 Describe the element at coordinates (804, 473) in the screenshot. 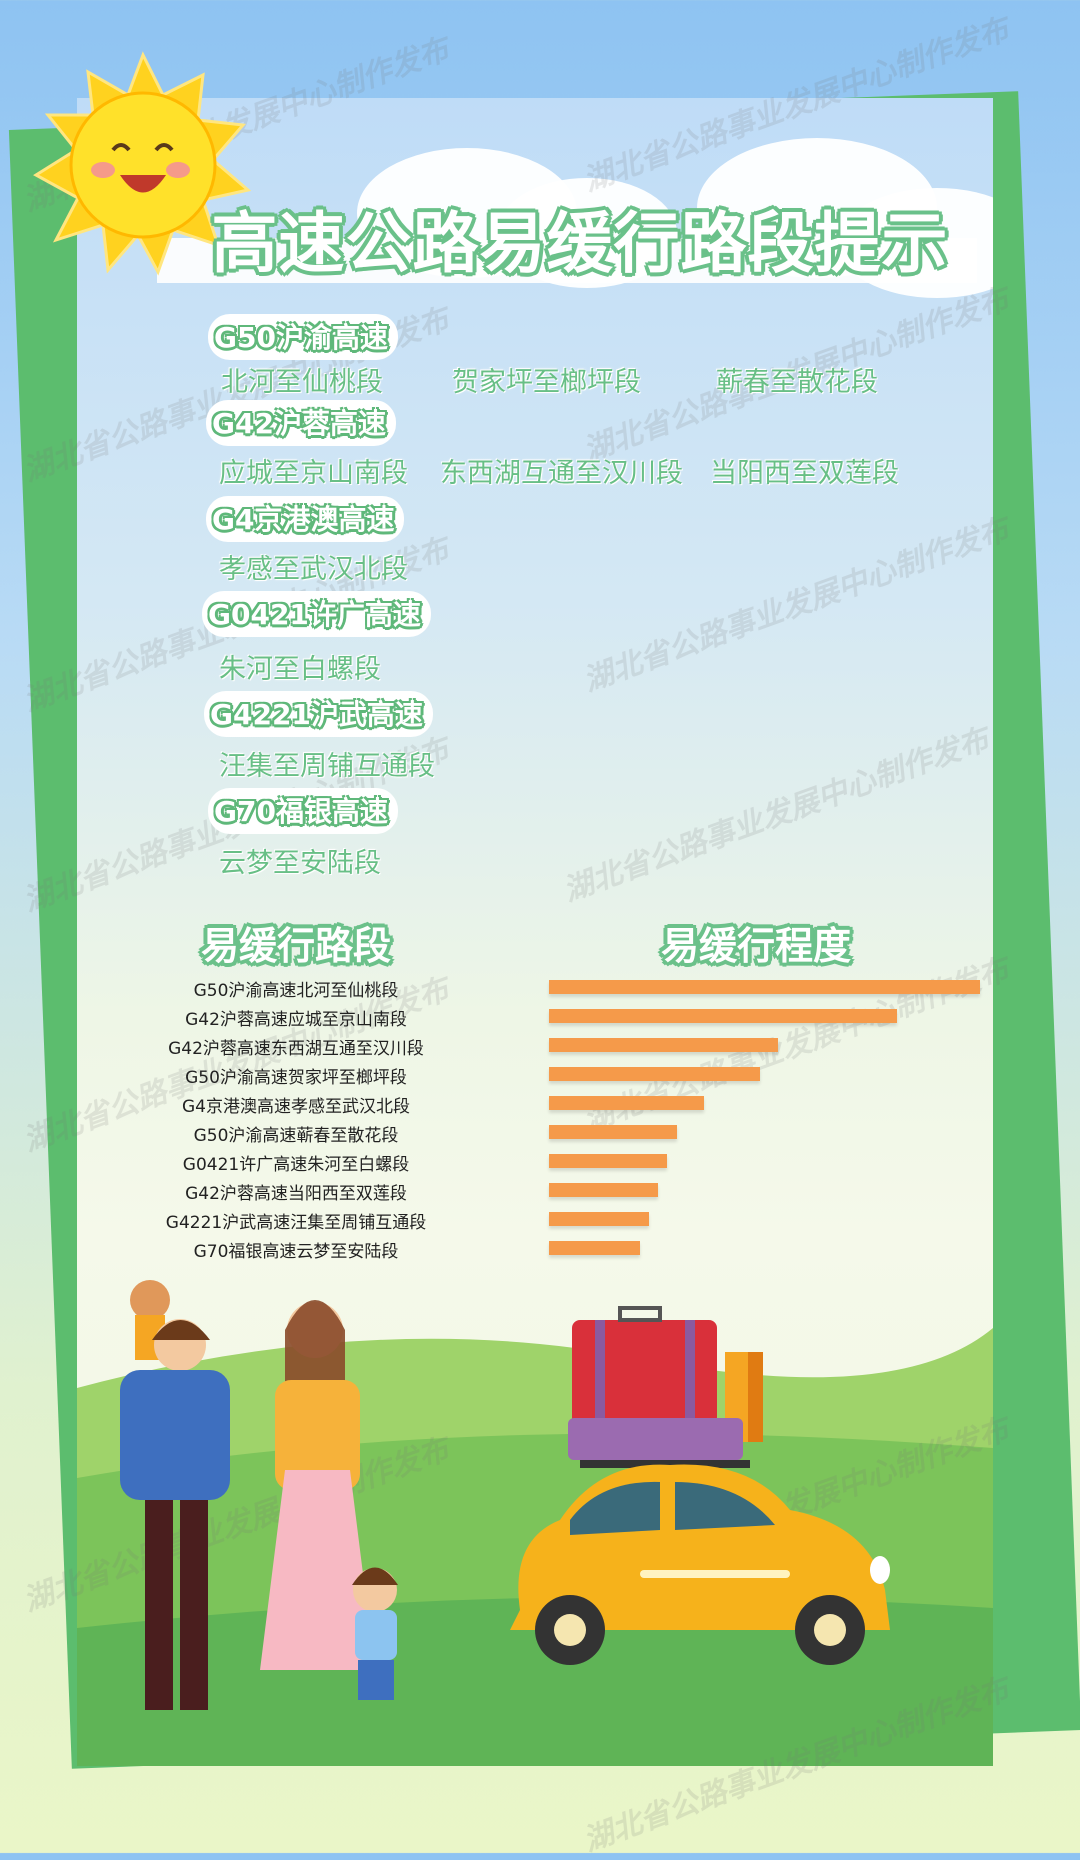

I see `segment: 当阳西至双莲段` at that location.